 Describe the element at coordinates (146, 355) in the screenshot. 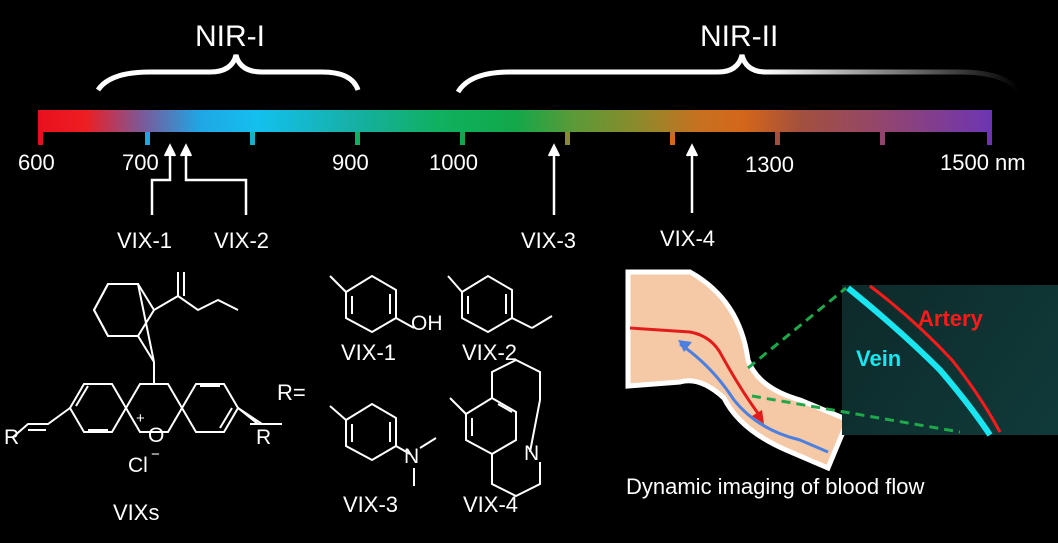

I see `vix-core-structure` at that location.